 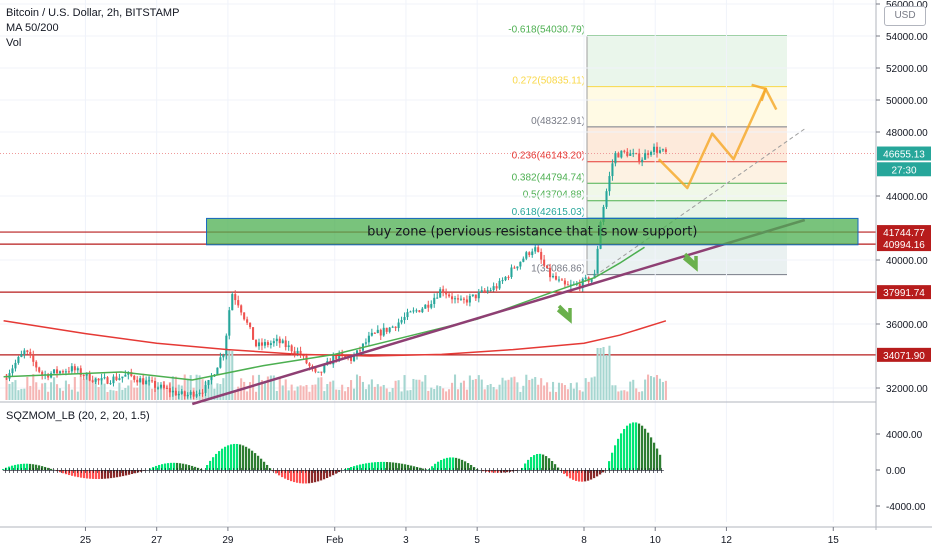 I want to click on green-arrow-shaft, so click(x=564, y=311).